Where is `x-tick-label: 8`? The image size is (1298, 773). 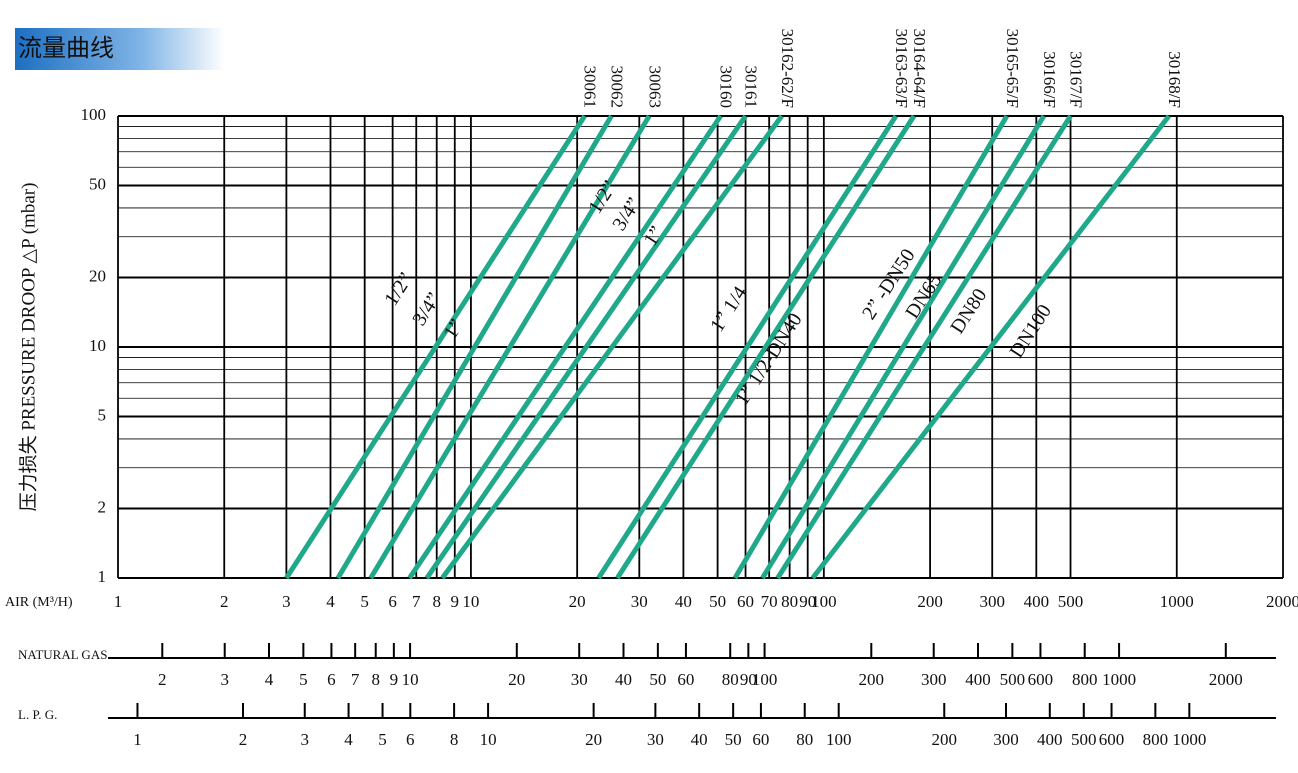 x-tick-label: 8 is located at coordinates (436, 601).